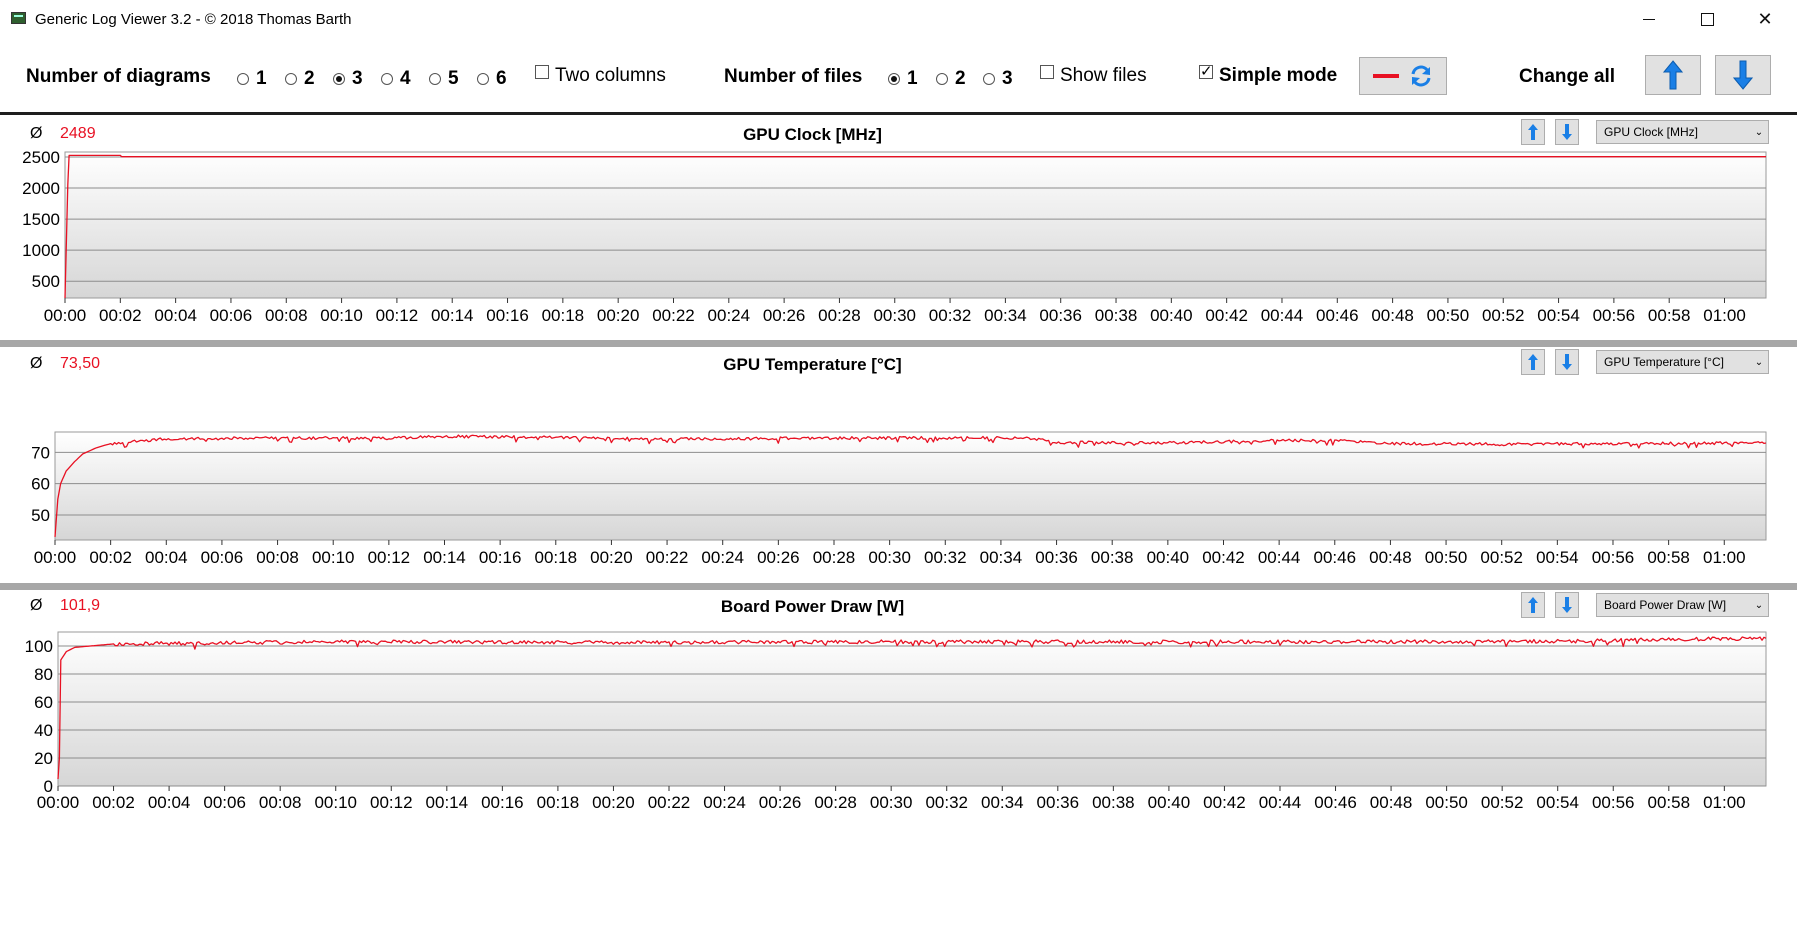 This screenshot has width=1797, height=952. I want to click on average-value: 101,9, so click(80, 605).